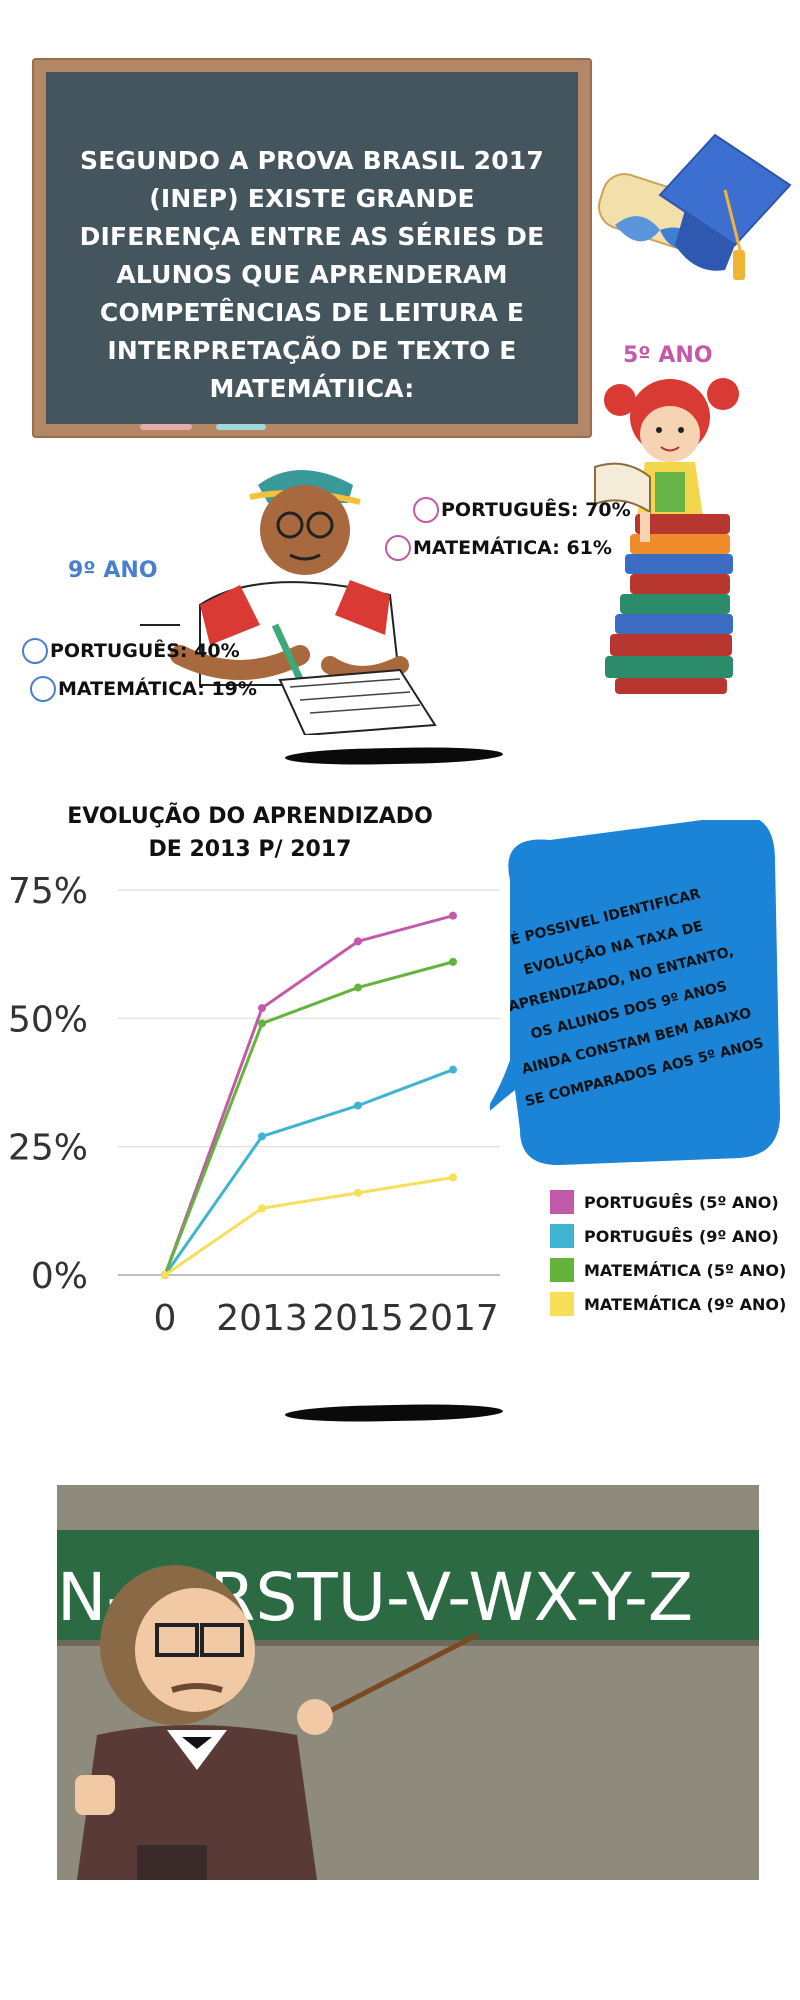 The image size is (800, 2000). What do you see at coordinates (685, 1270) in the screenshot?
I see `legend-label: MATEMÁTICA (5º ANO)` at bounding box center [685, 1270].